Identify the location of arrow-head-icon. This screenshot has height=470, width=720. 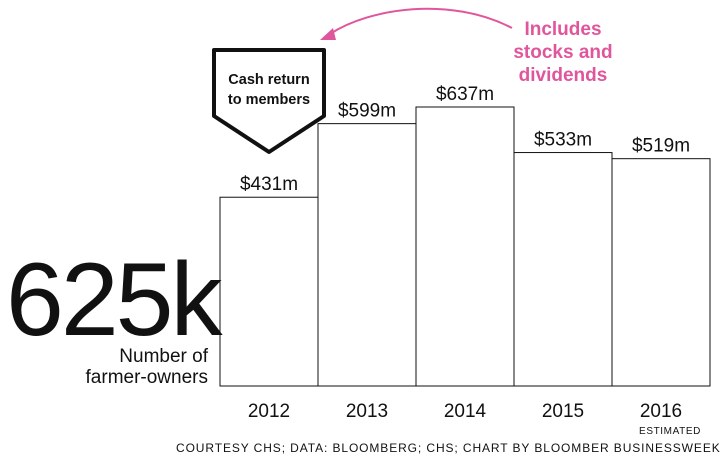
(328, 34).